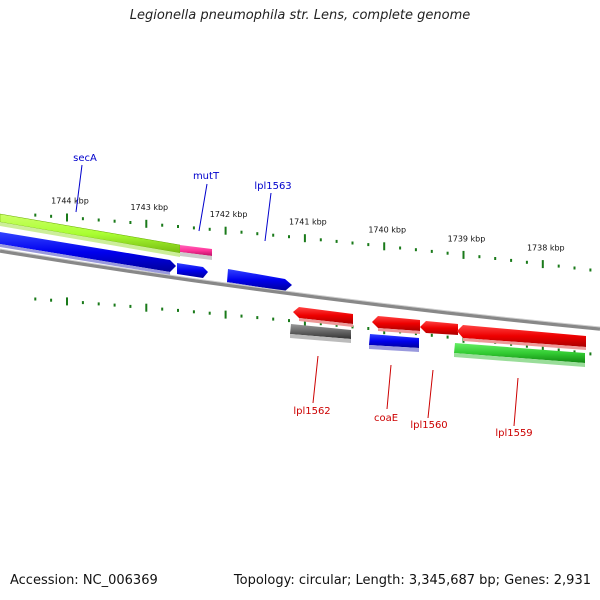 Image resolution: width=600 pixels, height=600 pixels. I want to click on genome-backbone-highlight, so click(300, 288).